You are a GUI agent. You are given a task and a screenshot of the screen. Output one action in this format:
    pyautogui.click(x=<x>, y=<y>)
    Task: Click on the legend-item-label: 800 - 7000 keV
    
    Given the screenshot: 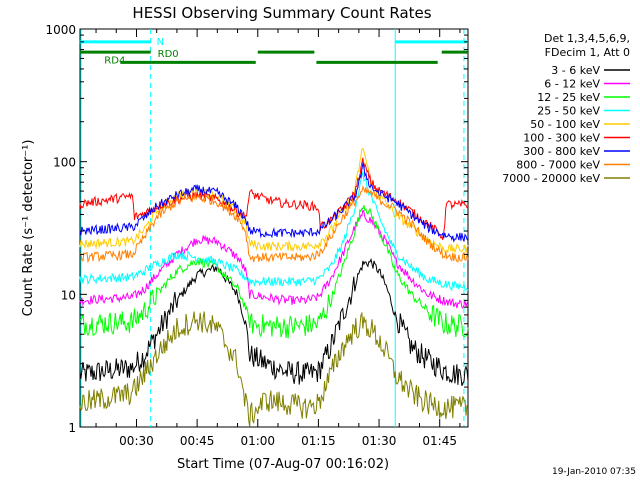 What is the action you would take?
    pyautogui.click(x=558, y=165)
    